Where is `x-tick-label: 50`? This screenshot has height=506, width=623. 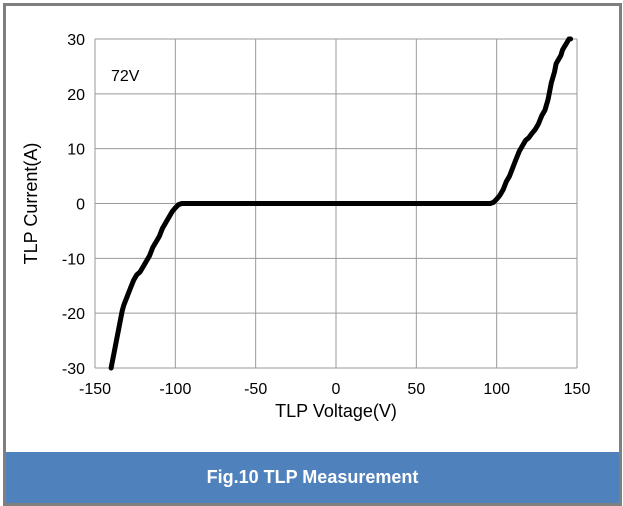
x-tick-label: 50 is located at coordinates (416, 389).